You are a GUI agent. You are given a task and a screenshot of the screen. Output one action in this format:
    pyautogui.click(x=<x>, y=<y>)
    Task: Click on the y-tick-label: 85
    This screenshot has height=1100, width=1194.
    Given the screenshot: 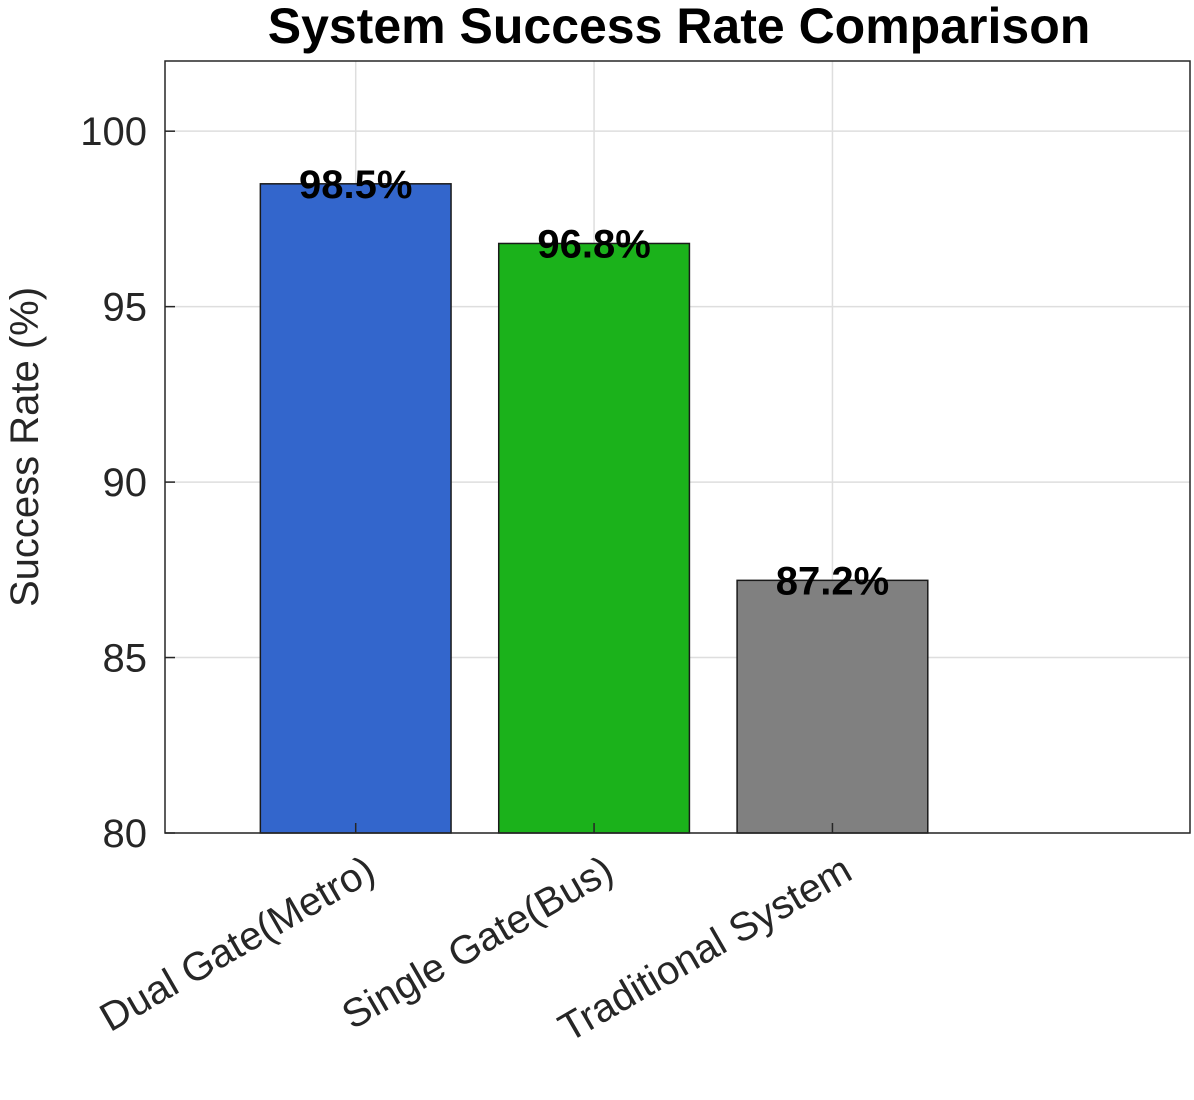 What is the action you would take?
    pyautogui.click(x=125, y=659)
    